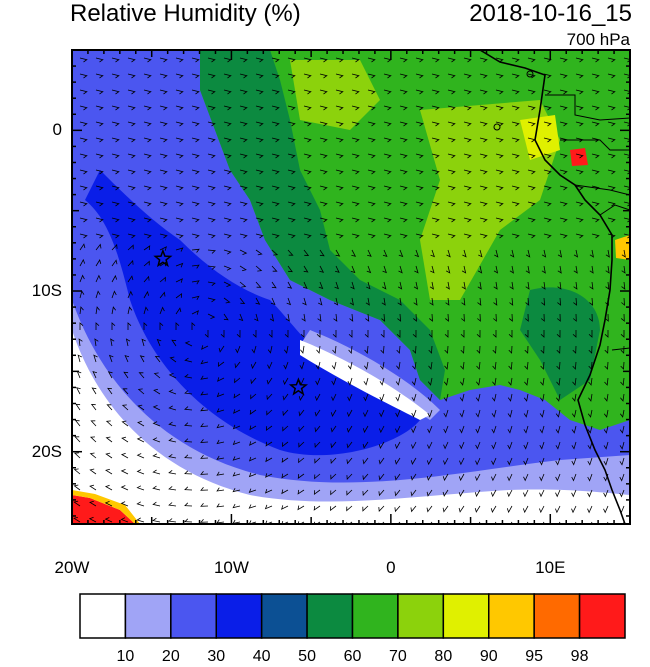 The width and height of the screenshot is (650, 667). Describe the element at coordinates (216, 656) in the screenshot. I see `colorbar-label: 30` at that location.